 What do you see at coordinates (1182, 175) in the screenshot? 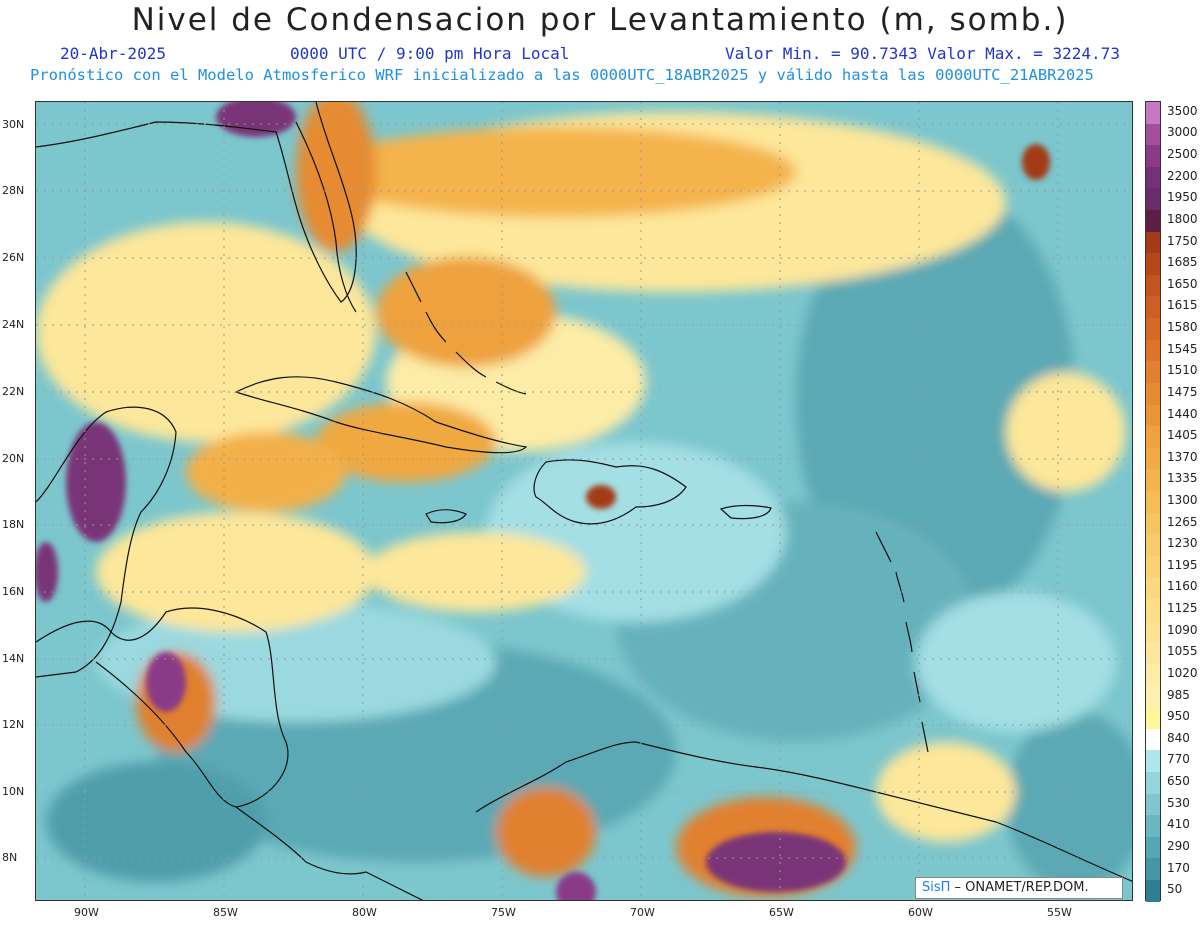
I see `legend-label: 2200` at bounding box center [1182, 175].